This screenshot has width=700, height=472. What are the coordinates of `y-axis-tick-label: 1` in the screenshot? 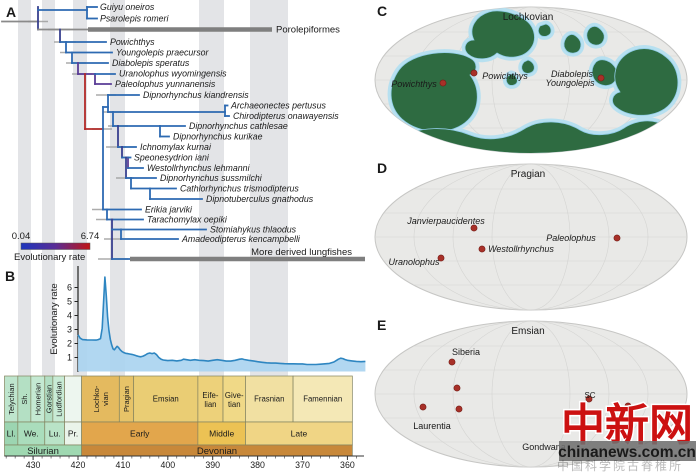 It's located at (69, 358).